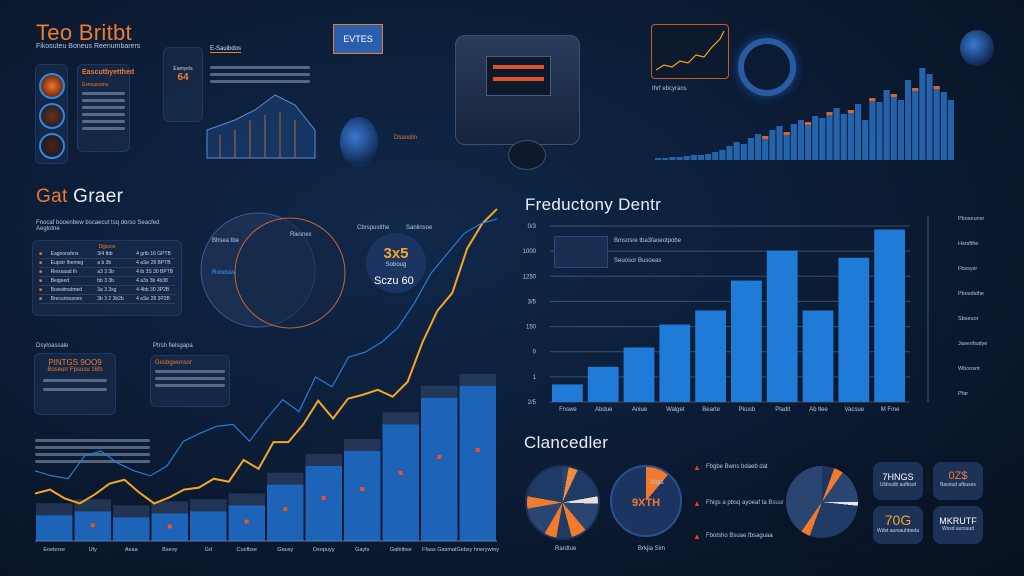  What do you see at coordinates (153, 290) in the screenshot?
I see `table-cell: 4 4bb 30 3P2B` at bounding box center [153, 290].